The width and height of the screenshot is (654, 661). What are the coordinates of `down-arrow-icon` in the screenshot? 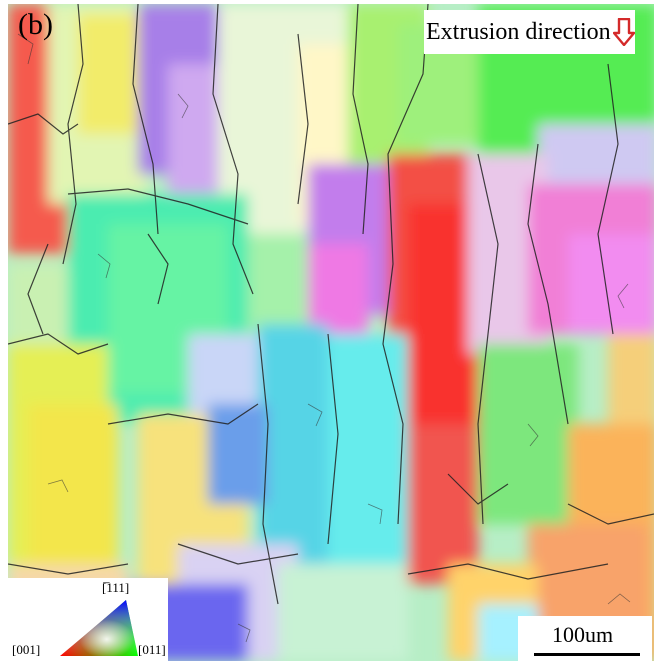 It's located at (623, 32).